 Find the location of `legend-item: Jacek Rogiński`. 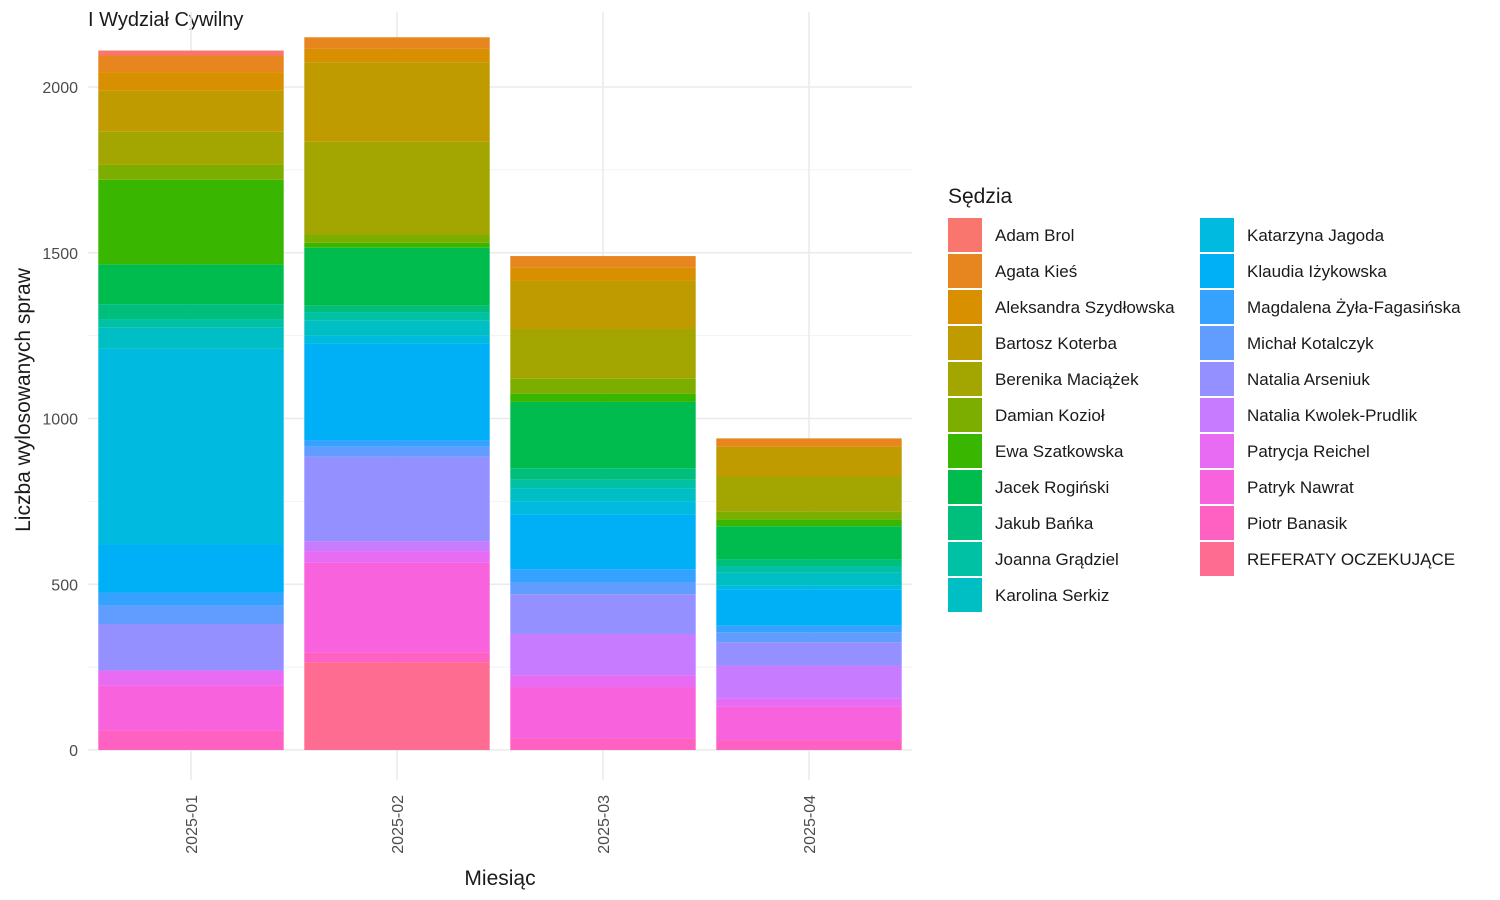

legend-item: Jacek Rogiński is located at coordinates (1028, 487).